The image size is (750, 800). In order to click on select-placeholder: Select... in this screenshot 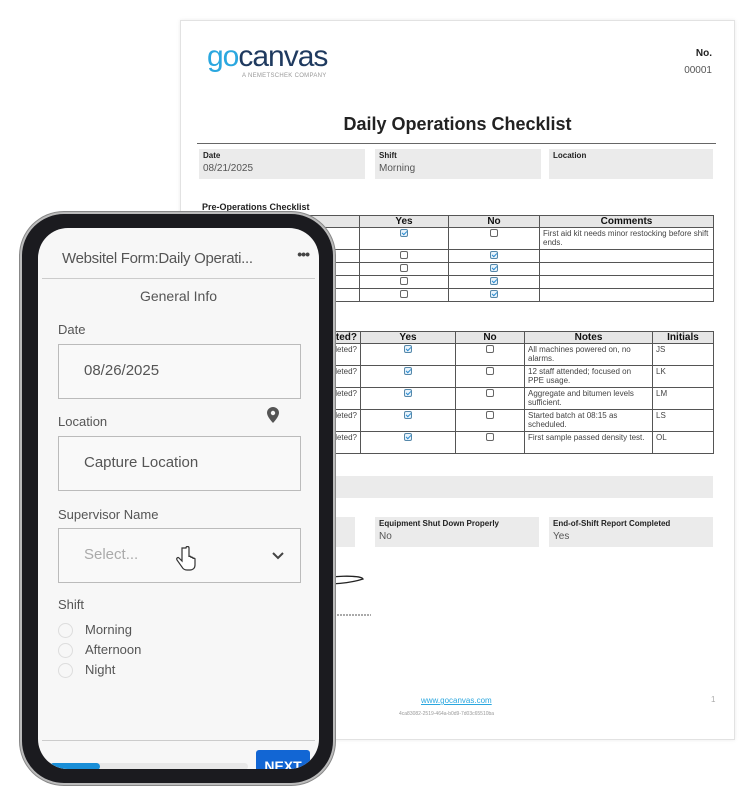, I will do `click(111, 554)`.